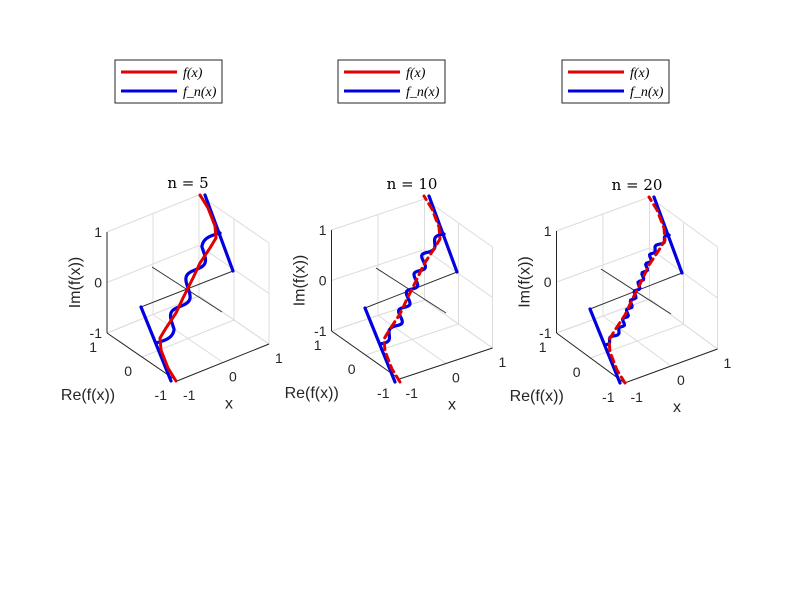 This screenshot has height=600, width=800. I want to click on subplot-title: n = 5, so click(187, 183).